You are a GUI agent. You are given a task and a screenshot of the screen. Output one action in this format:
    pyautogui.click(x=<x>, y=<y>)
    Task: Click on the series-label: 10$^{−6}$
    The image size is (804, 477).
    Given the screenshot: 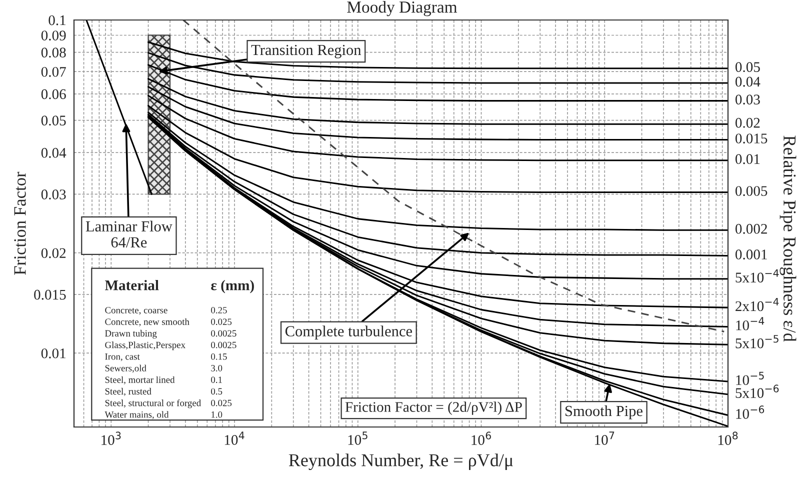 What is the action you would take?
    pyautogui.click(x=750, y=412)
    